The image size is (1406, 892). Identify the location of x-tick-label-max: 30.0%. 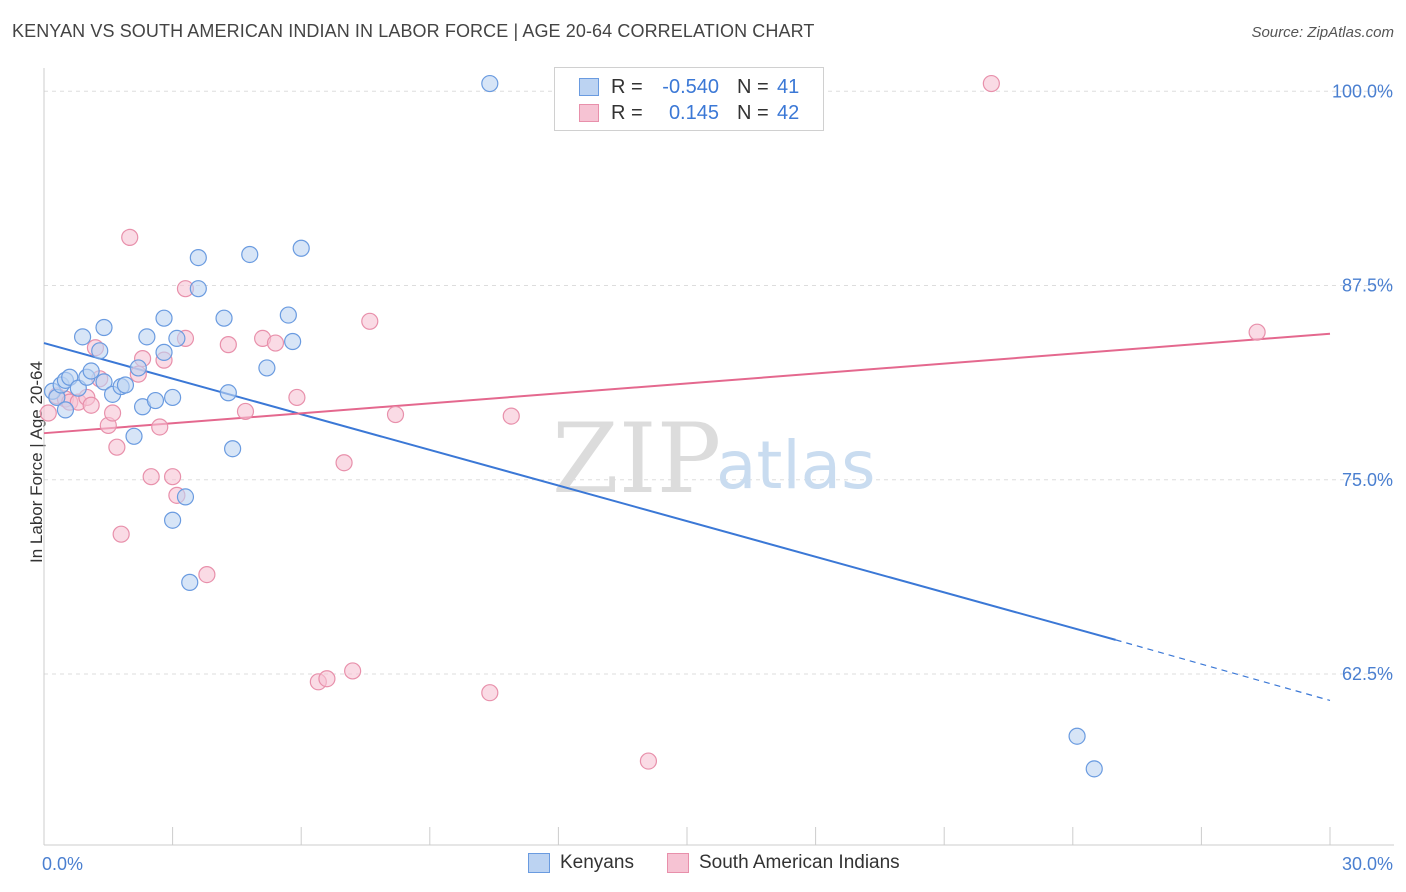
(1367, 864).